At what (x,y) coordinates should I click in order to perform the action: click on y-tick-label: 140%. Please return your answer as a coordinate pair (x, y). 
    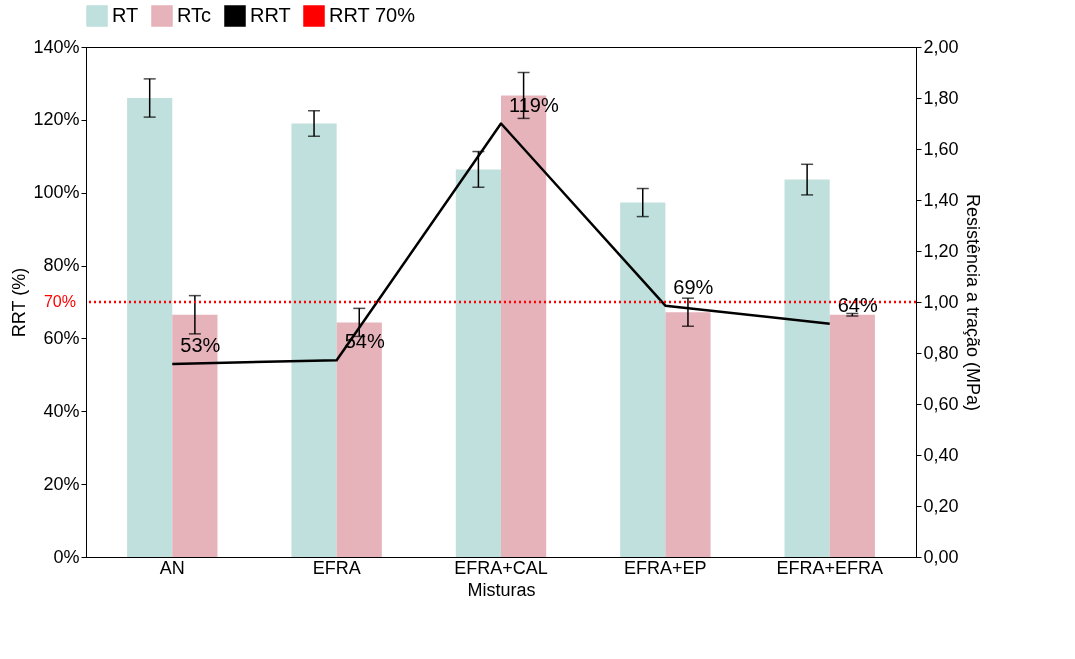
    Looking at the image, I should click on (56, 46).